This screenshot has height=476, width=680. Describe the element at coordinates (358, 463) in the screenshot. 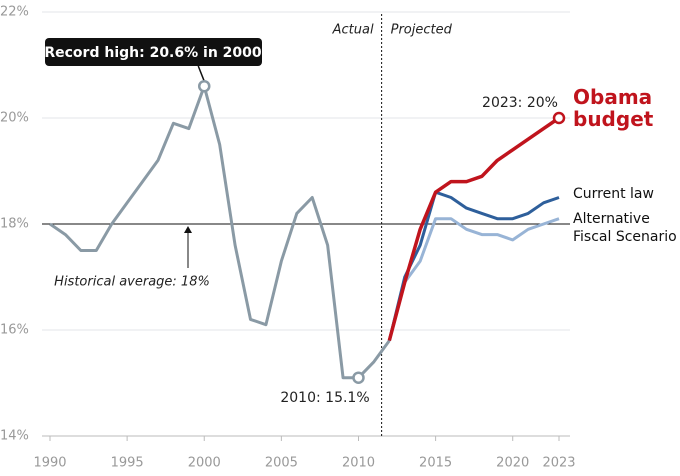

I see `x-tick-label: 2010` at that location.